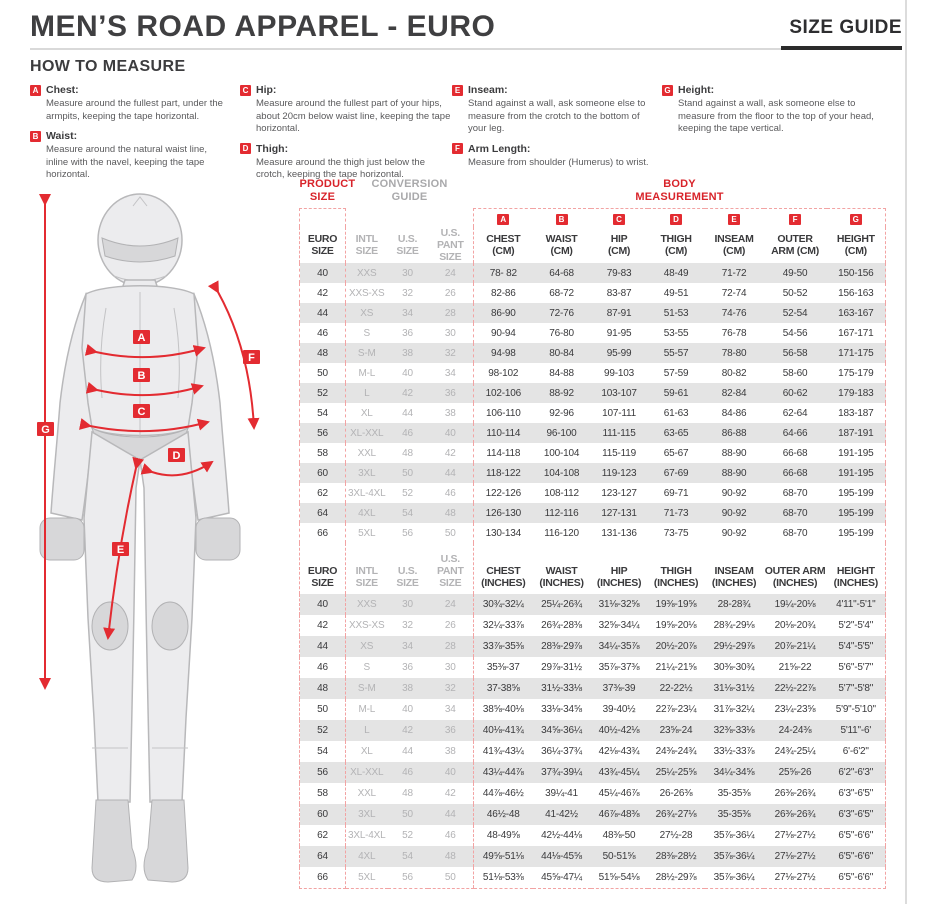 The width and height of the screenshot is (935, 904). I want to click on helmet-illustration, so click(140, 240).